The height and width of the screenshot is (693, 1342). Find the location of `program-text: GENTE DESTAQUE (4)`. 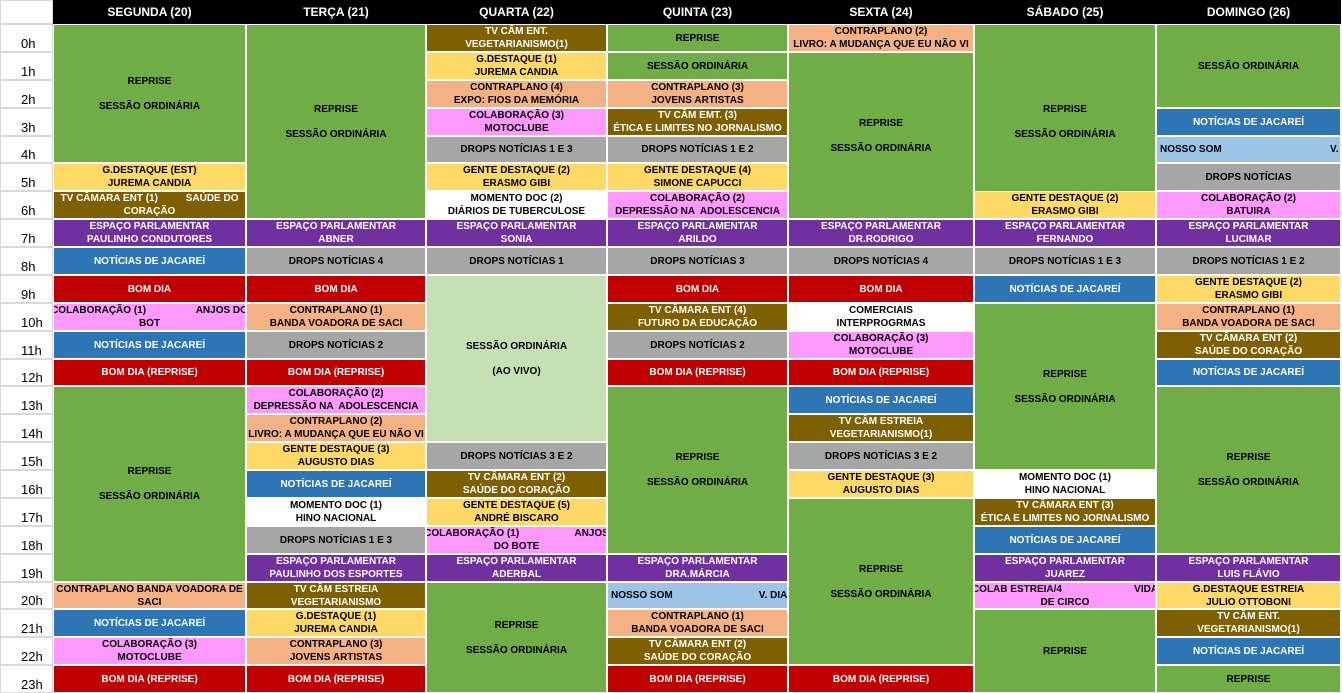

program-text: GENTE DESTAQUE (4) is located at coordinates (697, 170).